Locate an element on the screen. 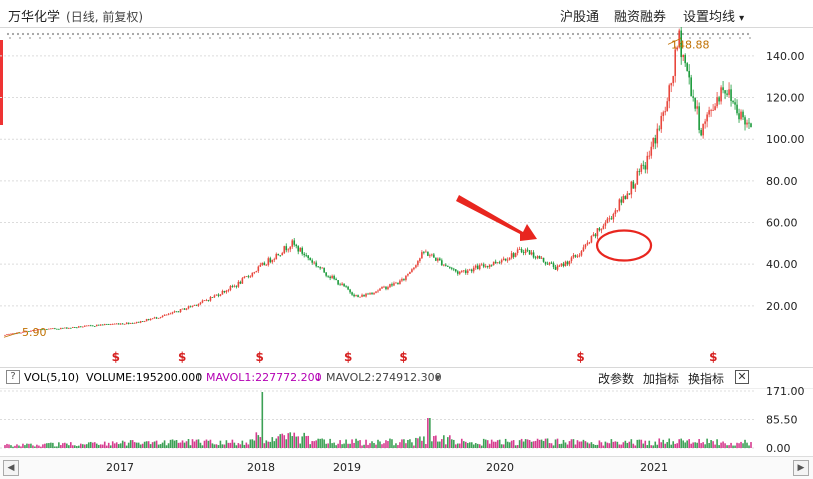 The width and height of the screenshot is (813, 479). hgt-button: 沪股通 is located at coordinates (580, 17).